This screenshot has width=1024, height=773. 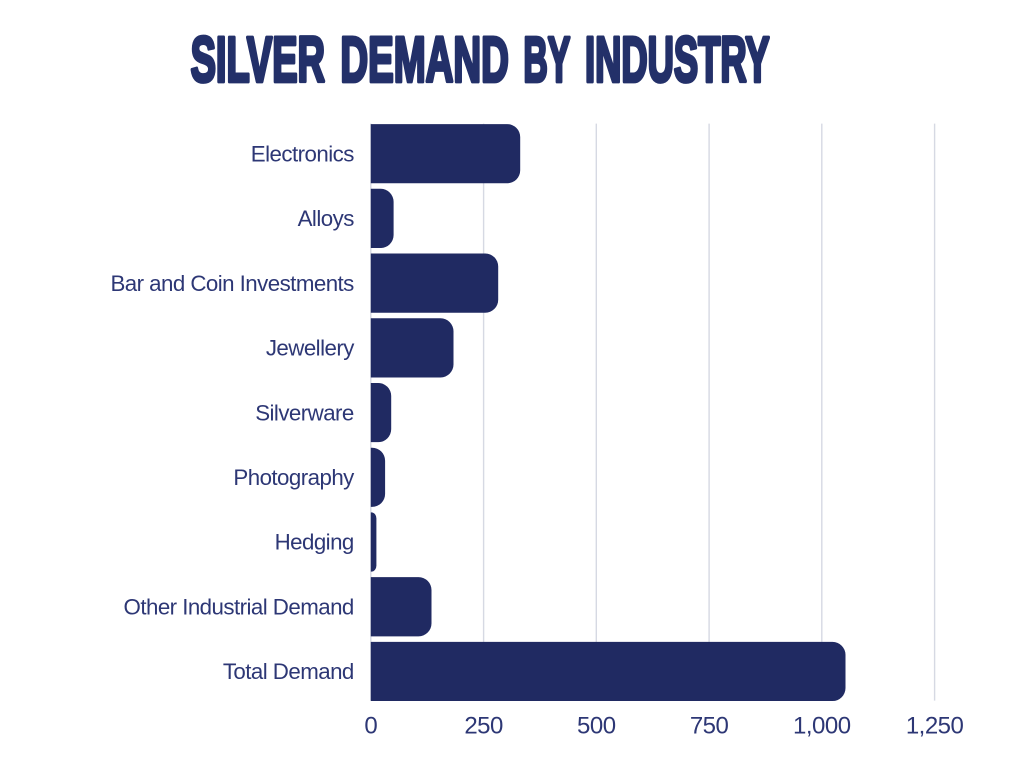 What do you see at coordinates (424, 60) in the screenshot?
I see `svg-text: DEMAND` at bounding box center [424, 60].